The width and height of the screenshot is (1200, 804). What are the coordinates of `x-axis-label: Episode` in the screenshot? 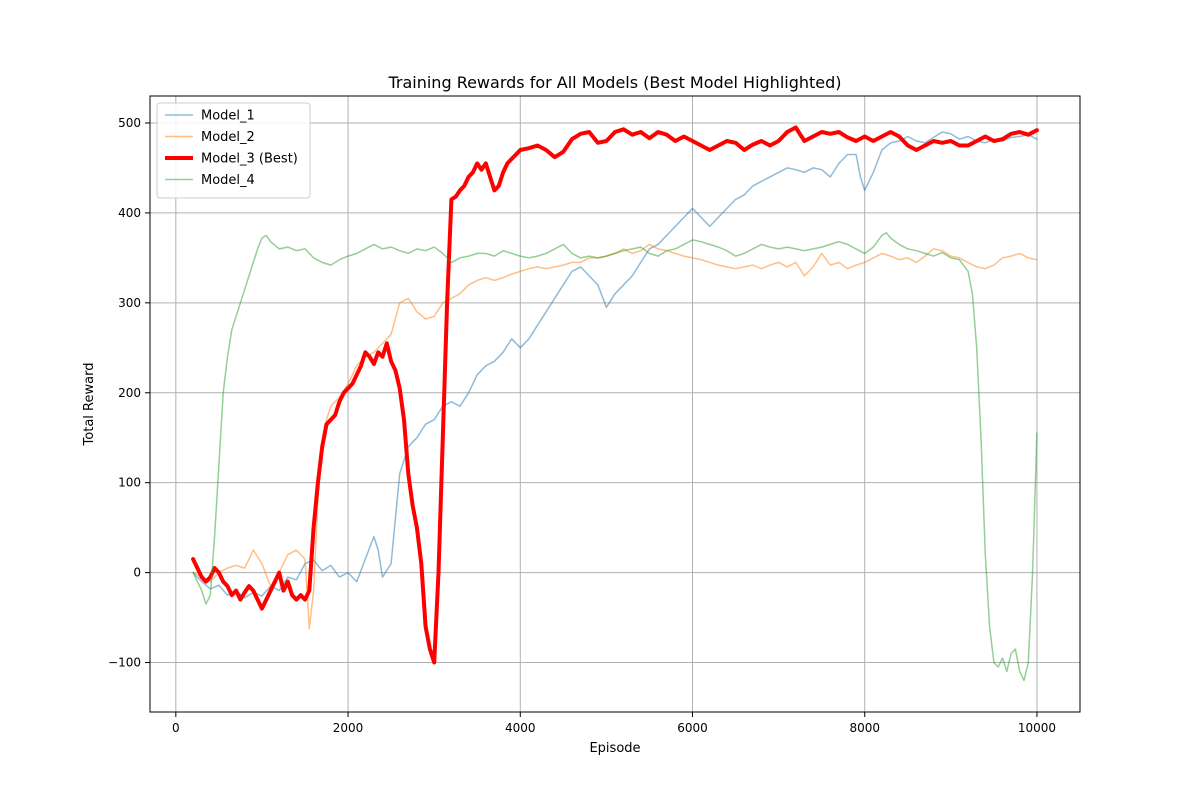 It's located at (614, 748).